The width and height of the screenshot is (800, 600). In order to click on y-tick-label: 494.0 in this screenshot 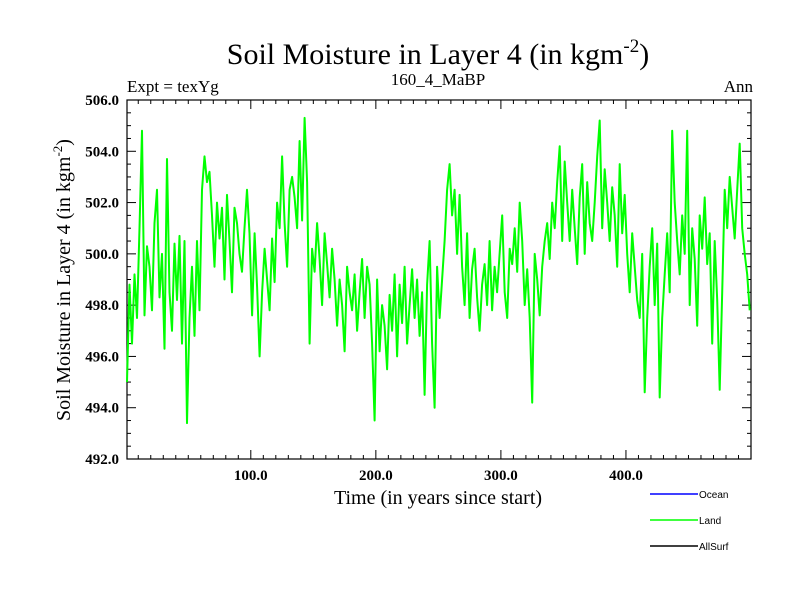, I will do `click(102, 409)`.